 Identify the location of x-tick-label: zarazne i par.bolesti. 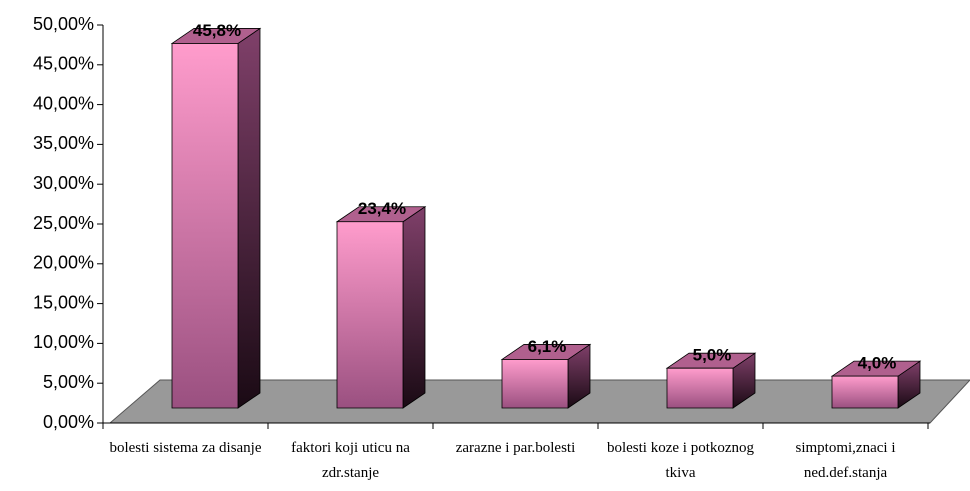
(515, 448).